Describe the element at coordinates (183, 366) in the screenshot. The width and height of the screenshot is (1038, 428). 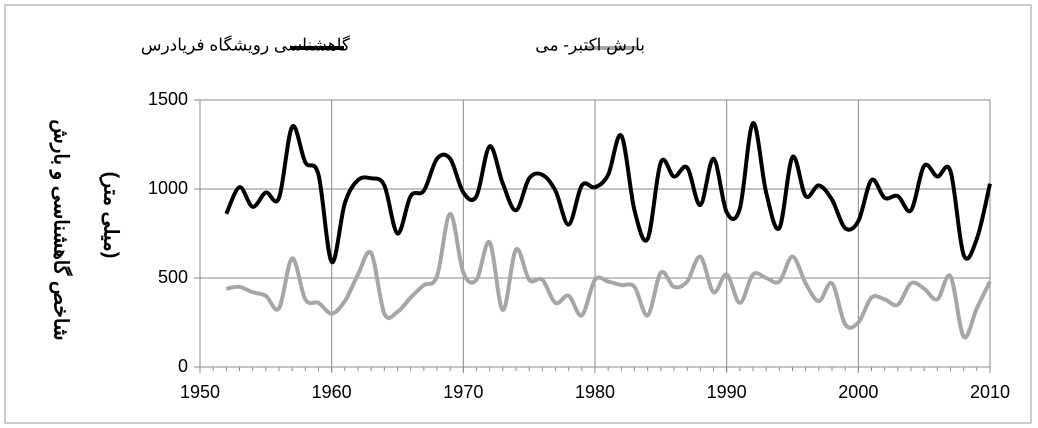
I see `y-tick-label: 0` at that location.